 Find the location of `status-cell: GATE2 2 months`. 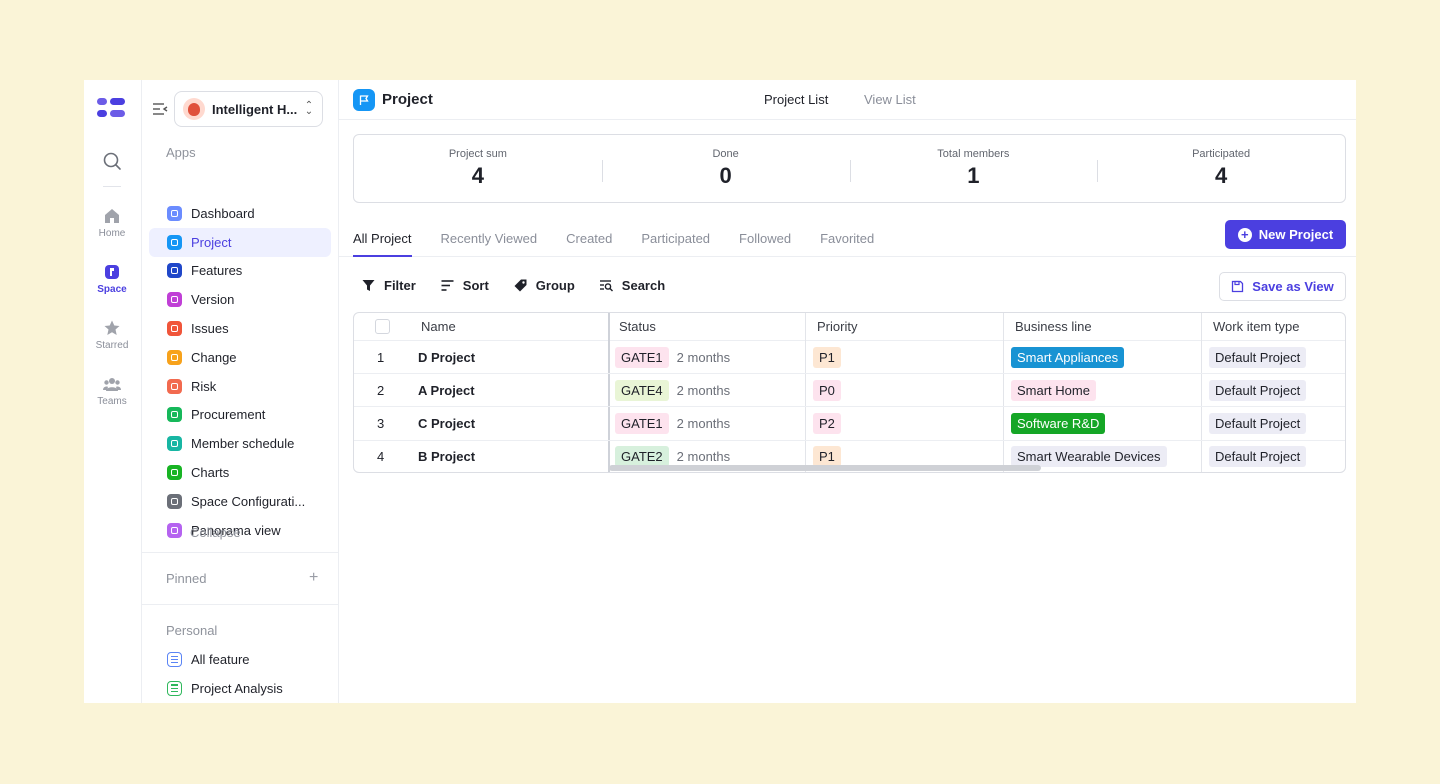

status-cell: GATE2 2 months is located at coordinates (673, 456).